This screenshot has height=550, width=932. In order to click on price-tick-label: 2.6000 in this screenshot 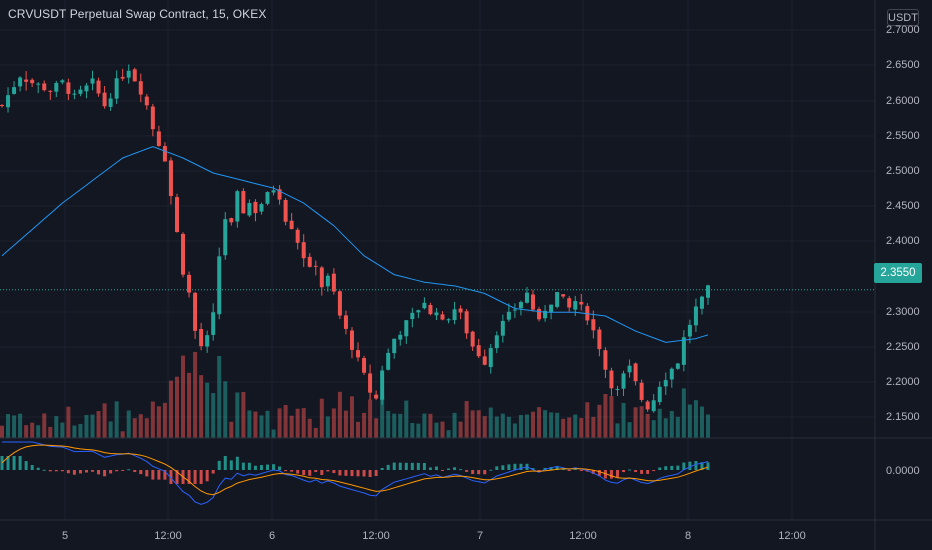, I will do `click(903, 101)`.